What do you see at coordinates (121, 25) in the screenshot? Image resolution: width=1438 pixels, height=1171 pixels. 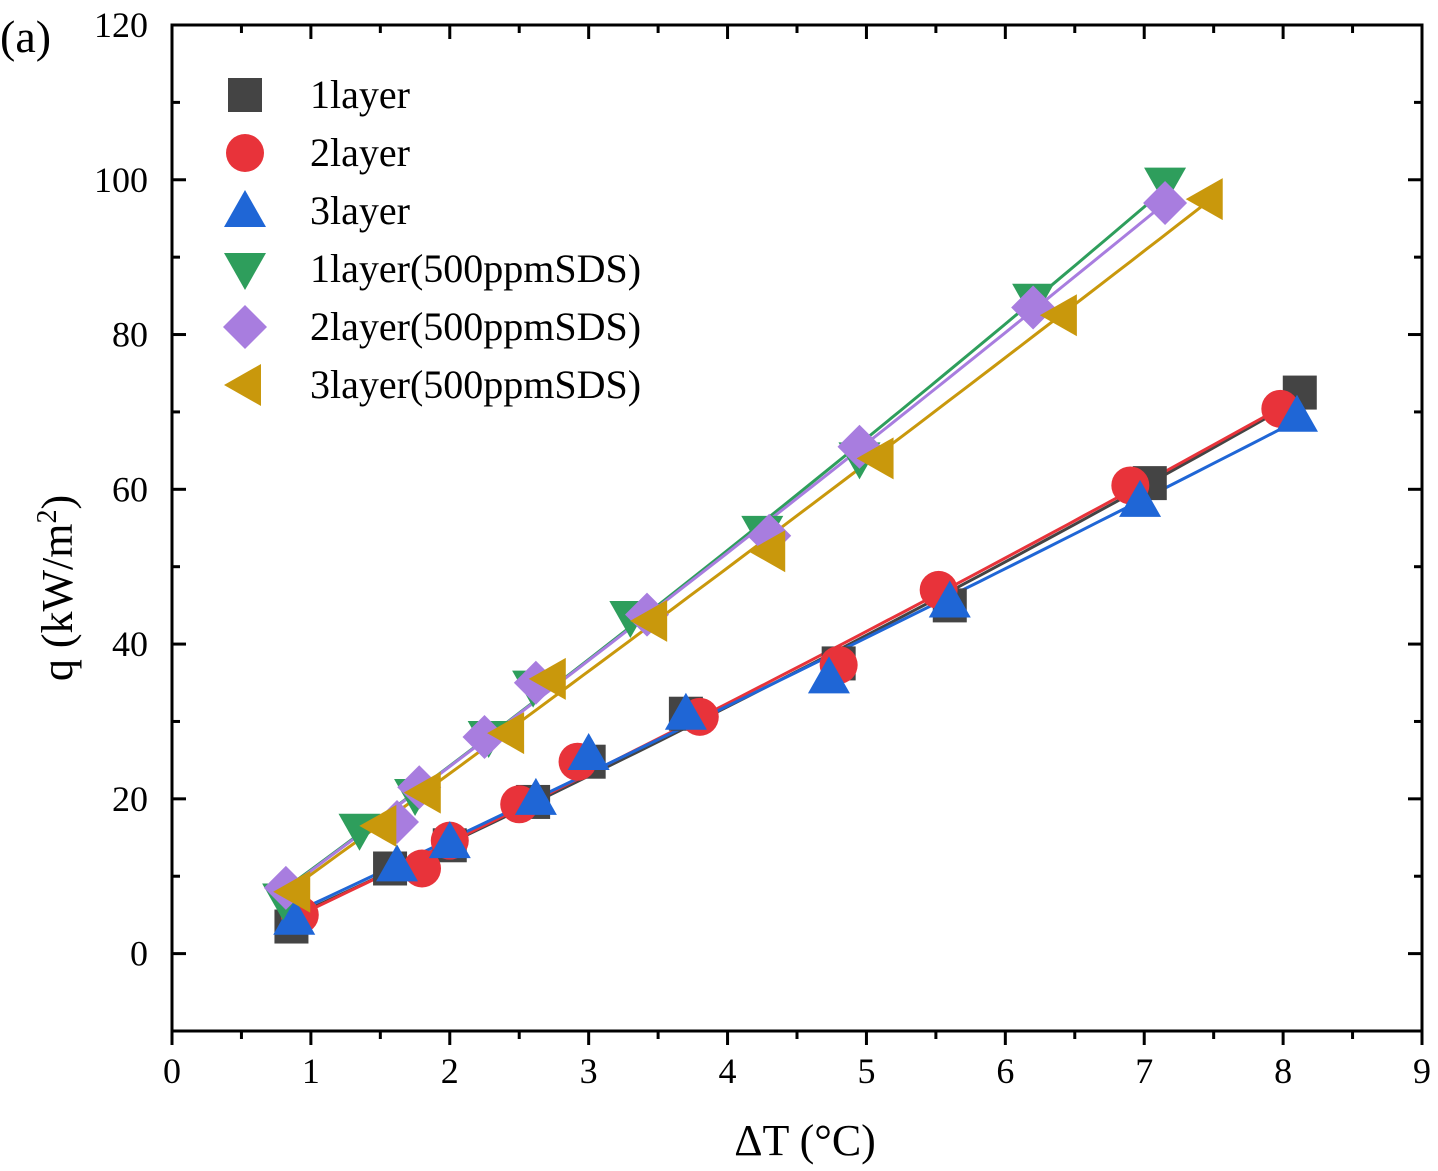 I see `y-tick-label: 120` at bounding box center [121, 25].